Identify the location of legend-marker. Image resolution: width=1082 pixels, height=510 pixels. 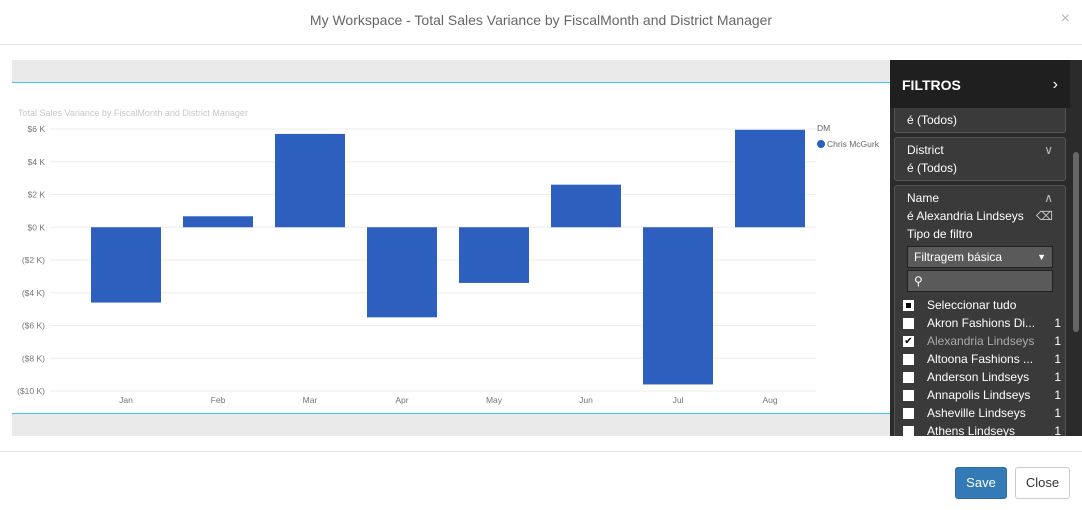
(821, 144).